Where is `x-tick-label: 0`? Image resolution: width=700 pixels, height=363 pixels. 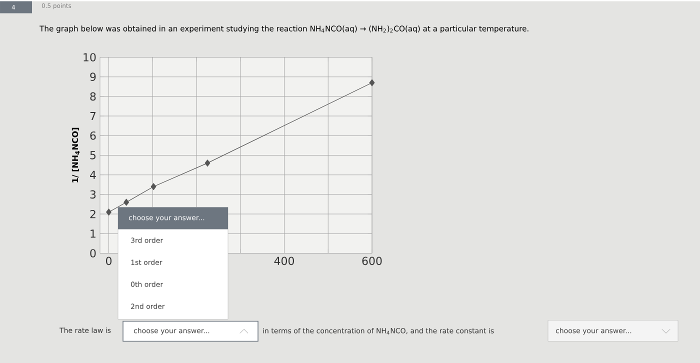
x-tick-label: 0 is located at coordinates (109, 260).